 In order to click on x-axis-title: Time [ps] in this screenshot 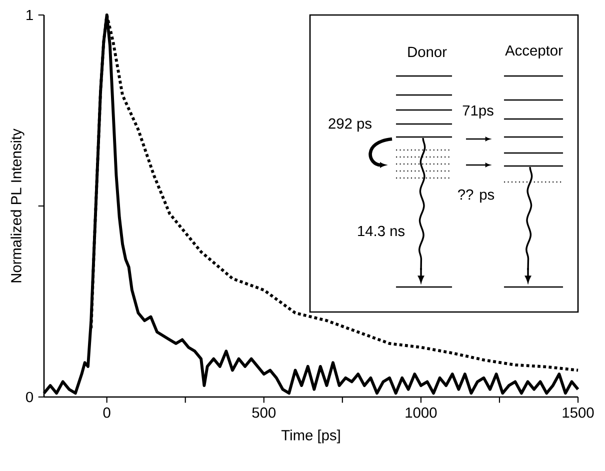, I will do `click(310, 437)`.